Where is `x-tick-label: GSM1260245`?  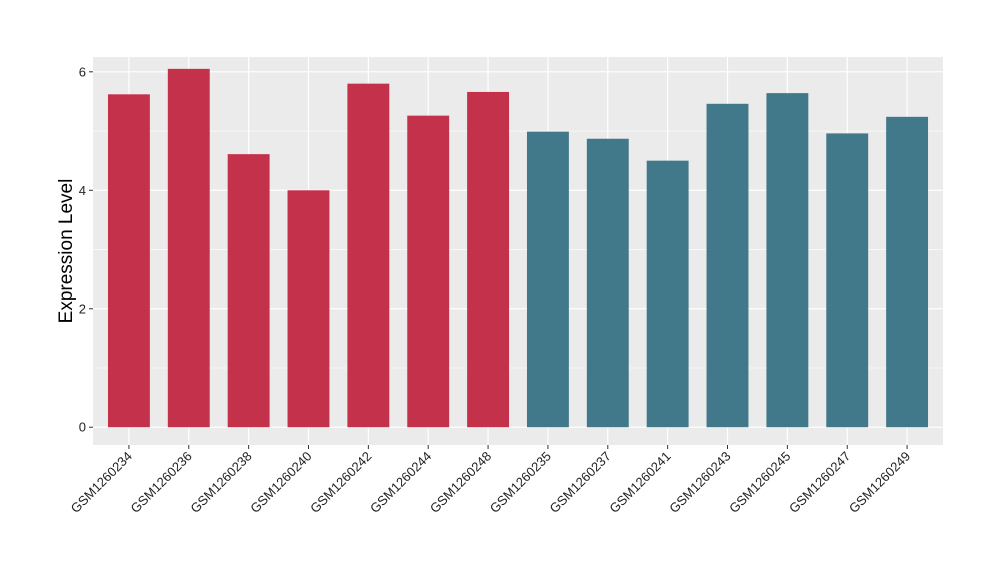 x-tick-label: GSM1260245 is located at coordinates (759, 482).